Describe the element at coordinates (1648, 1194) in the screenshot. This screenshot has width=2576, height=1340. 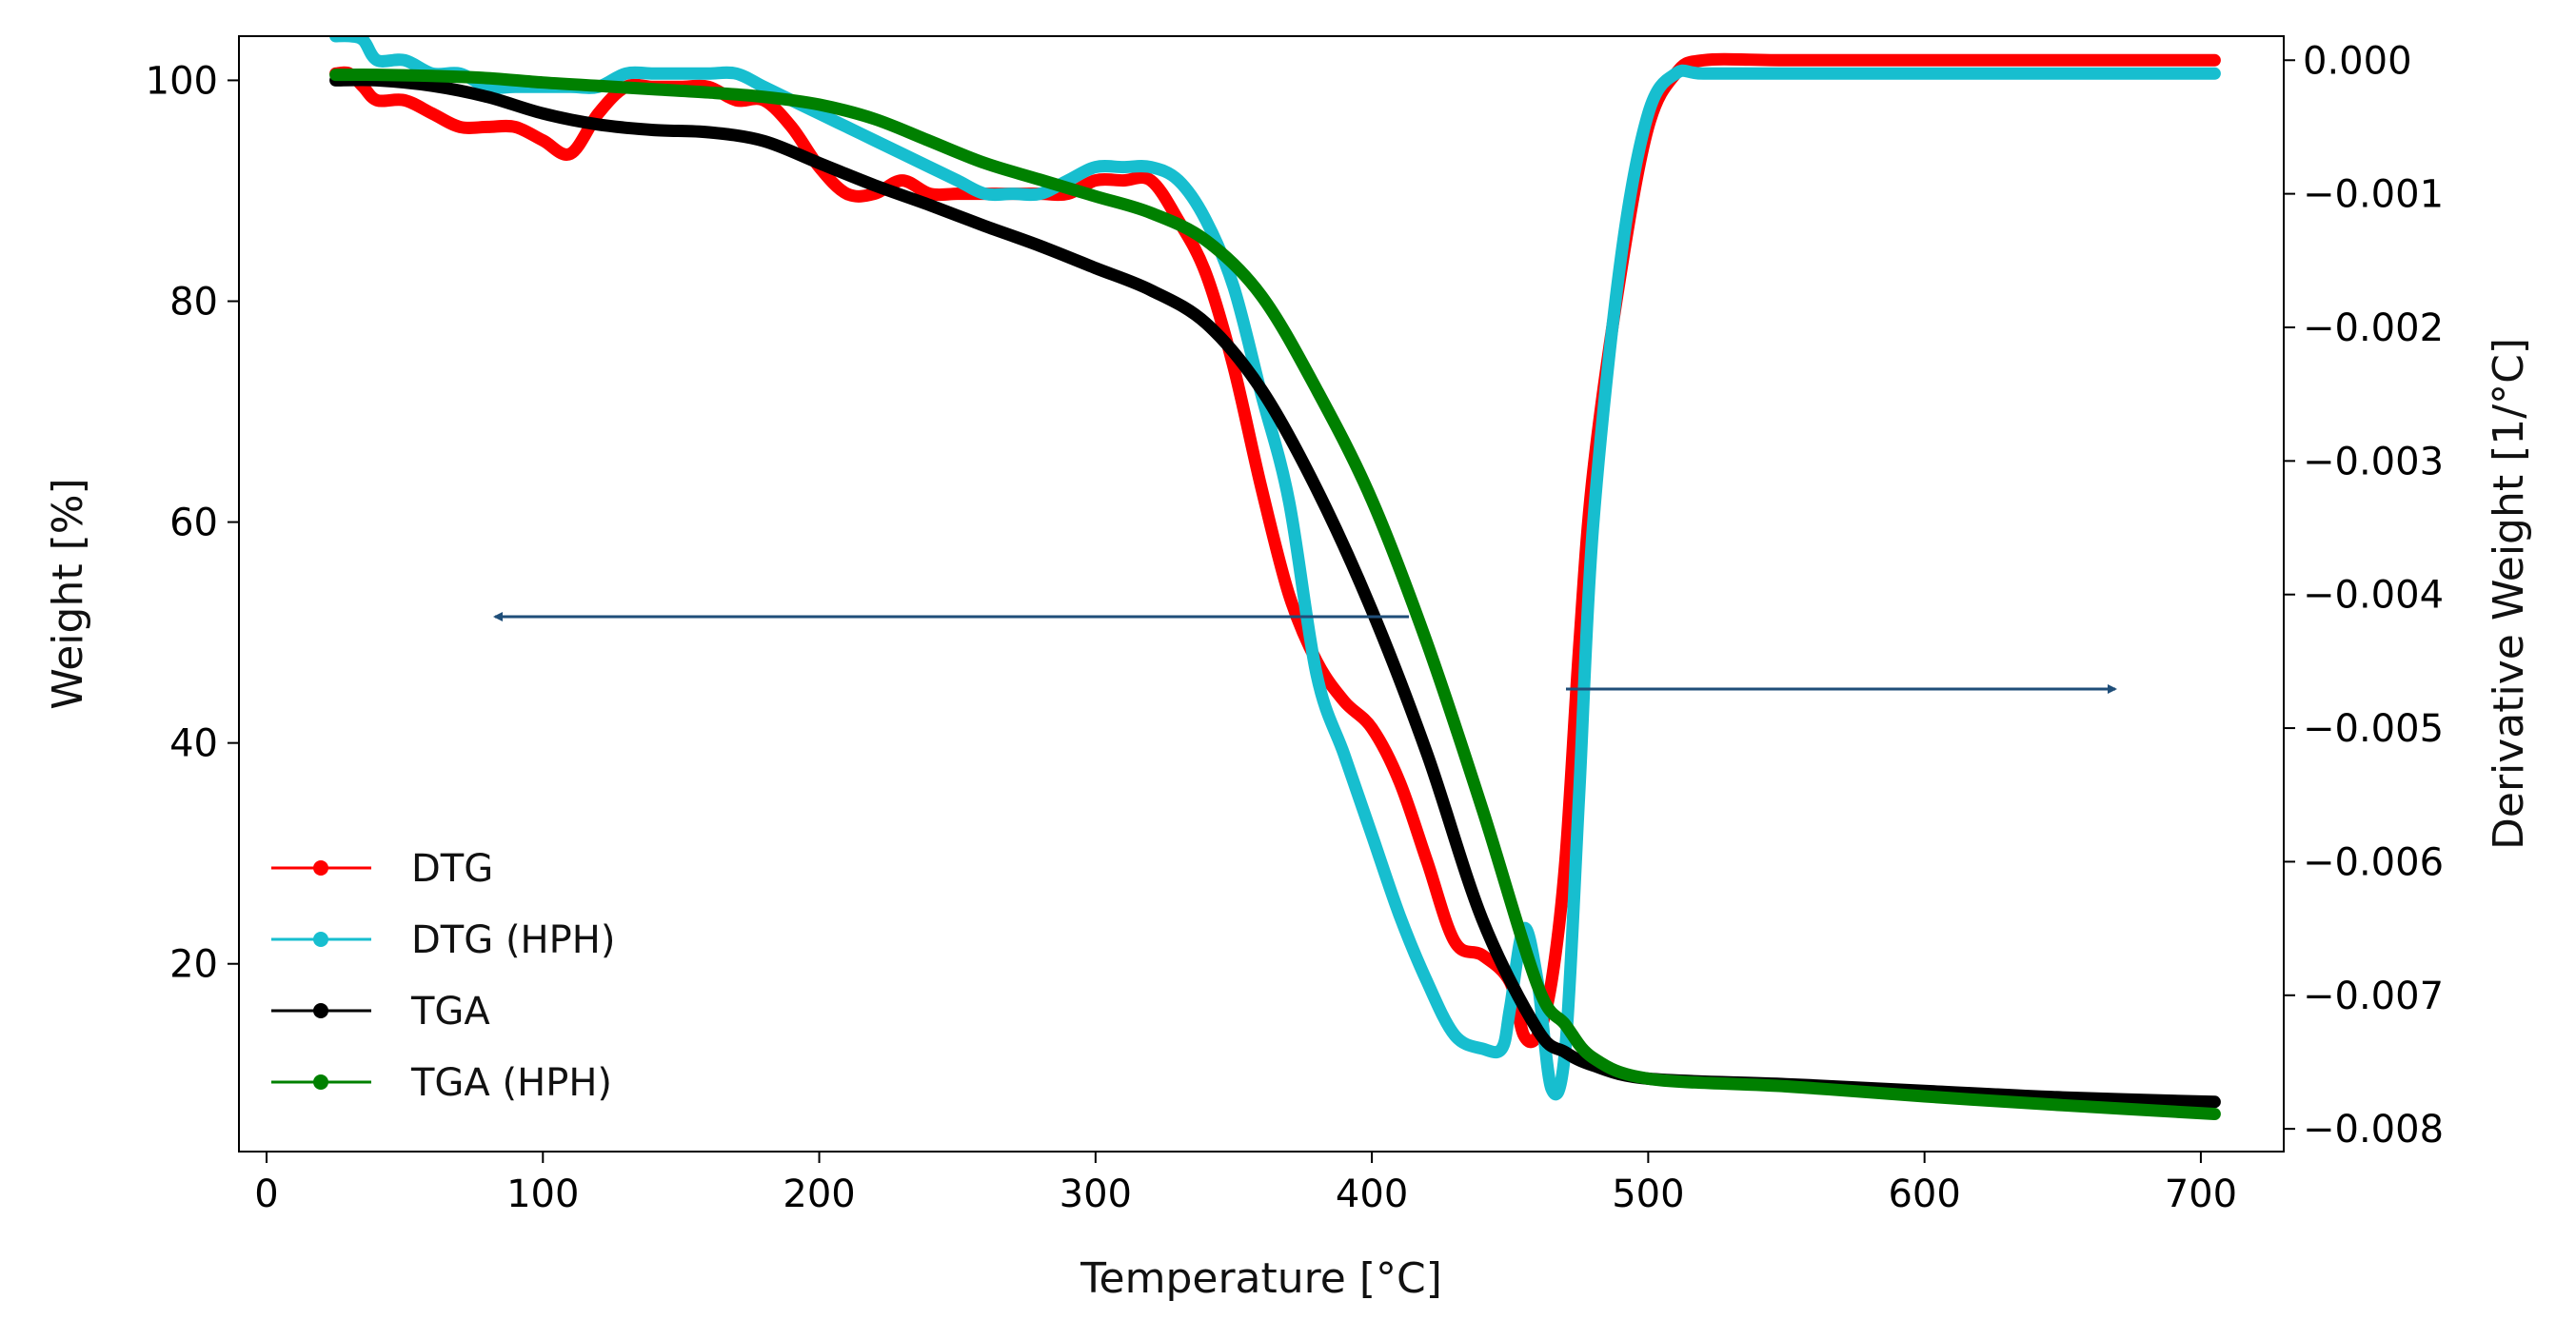
I see `x-tick-label: 500` at that location.